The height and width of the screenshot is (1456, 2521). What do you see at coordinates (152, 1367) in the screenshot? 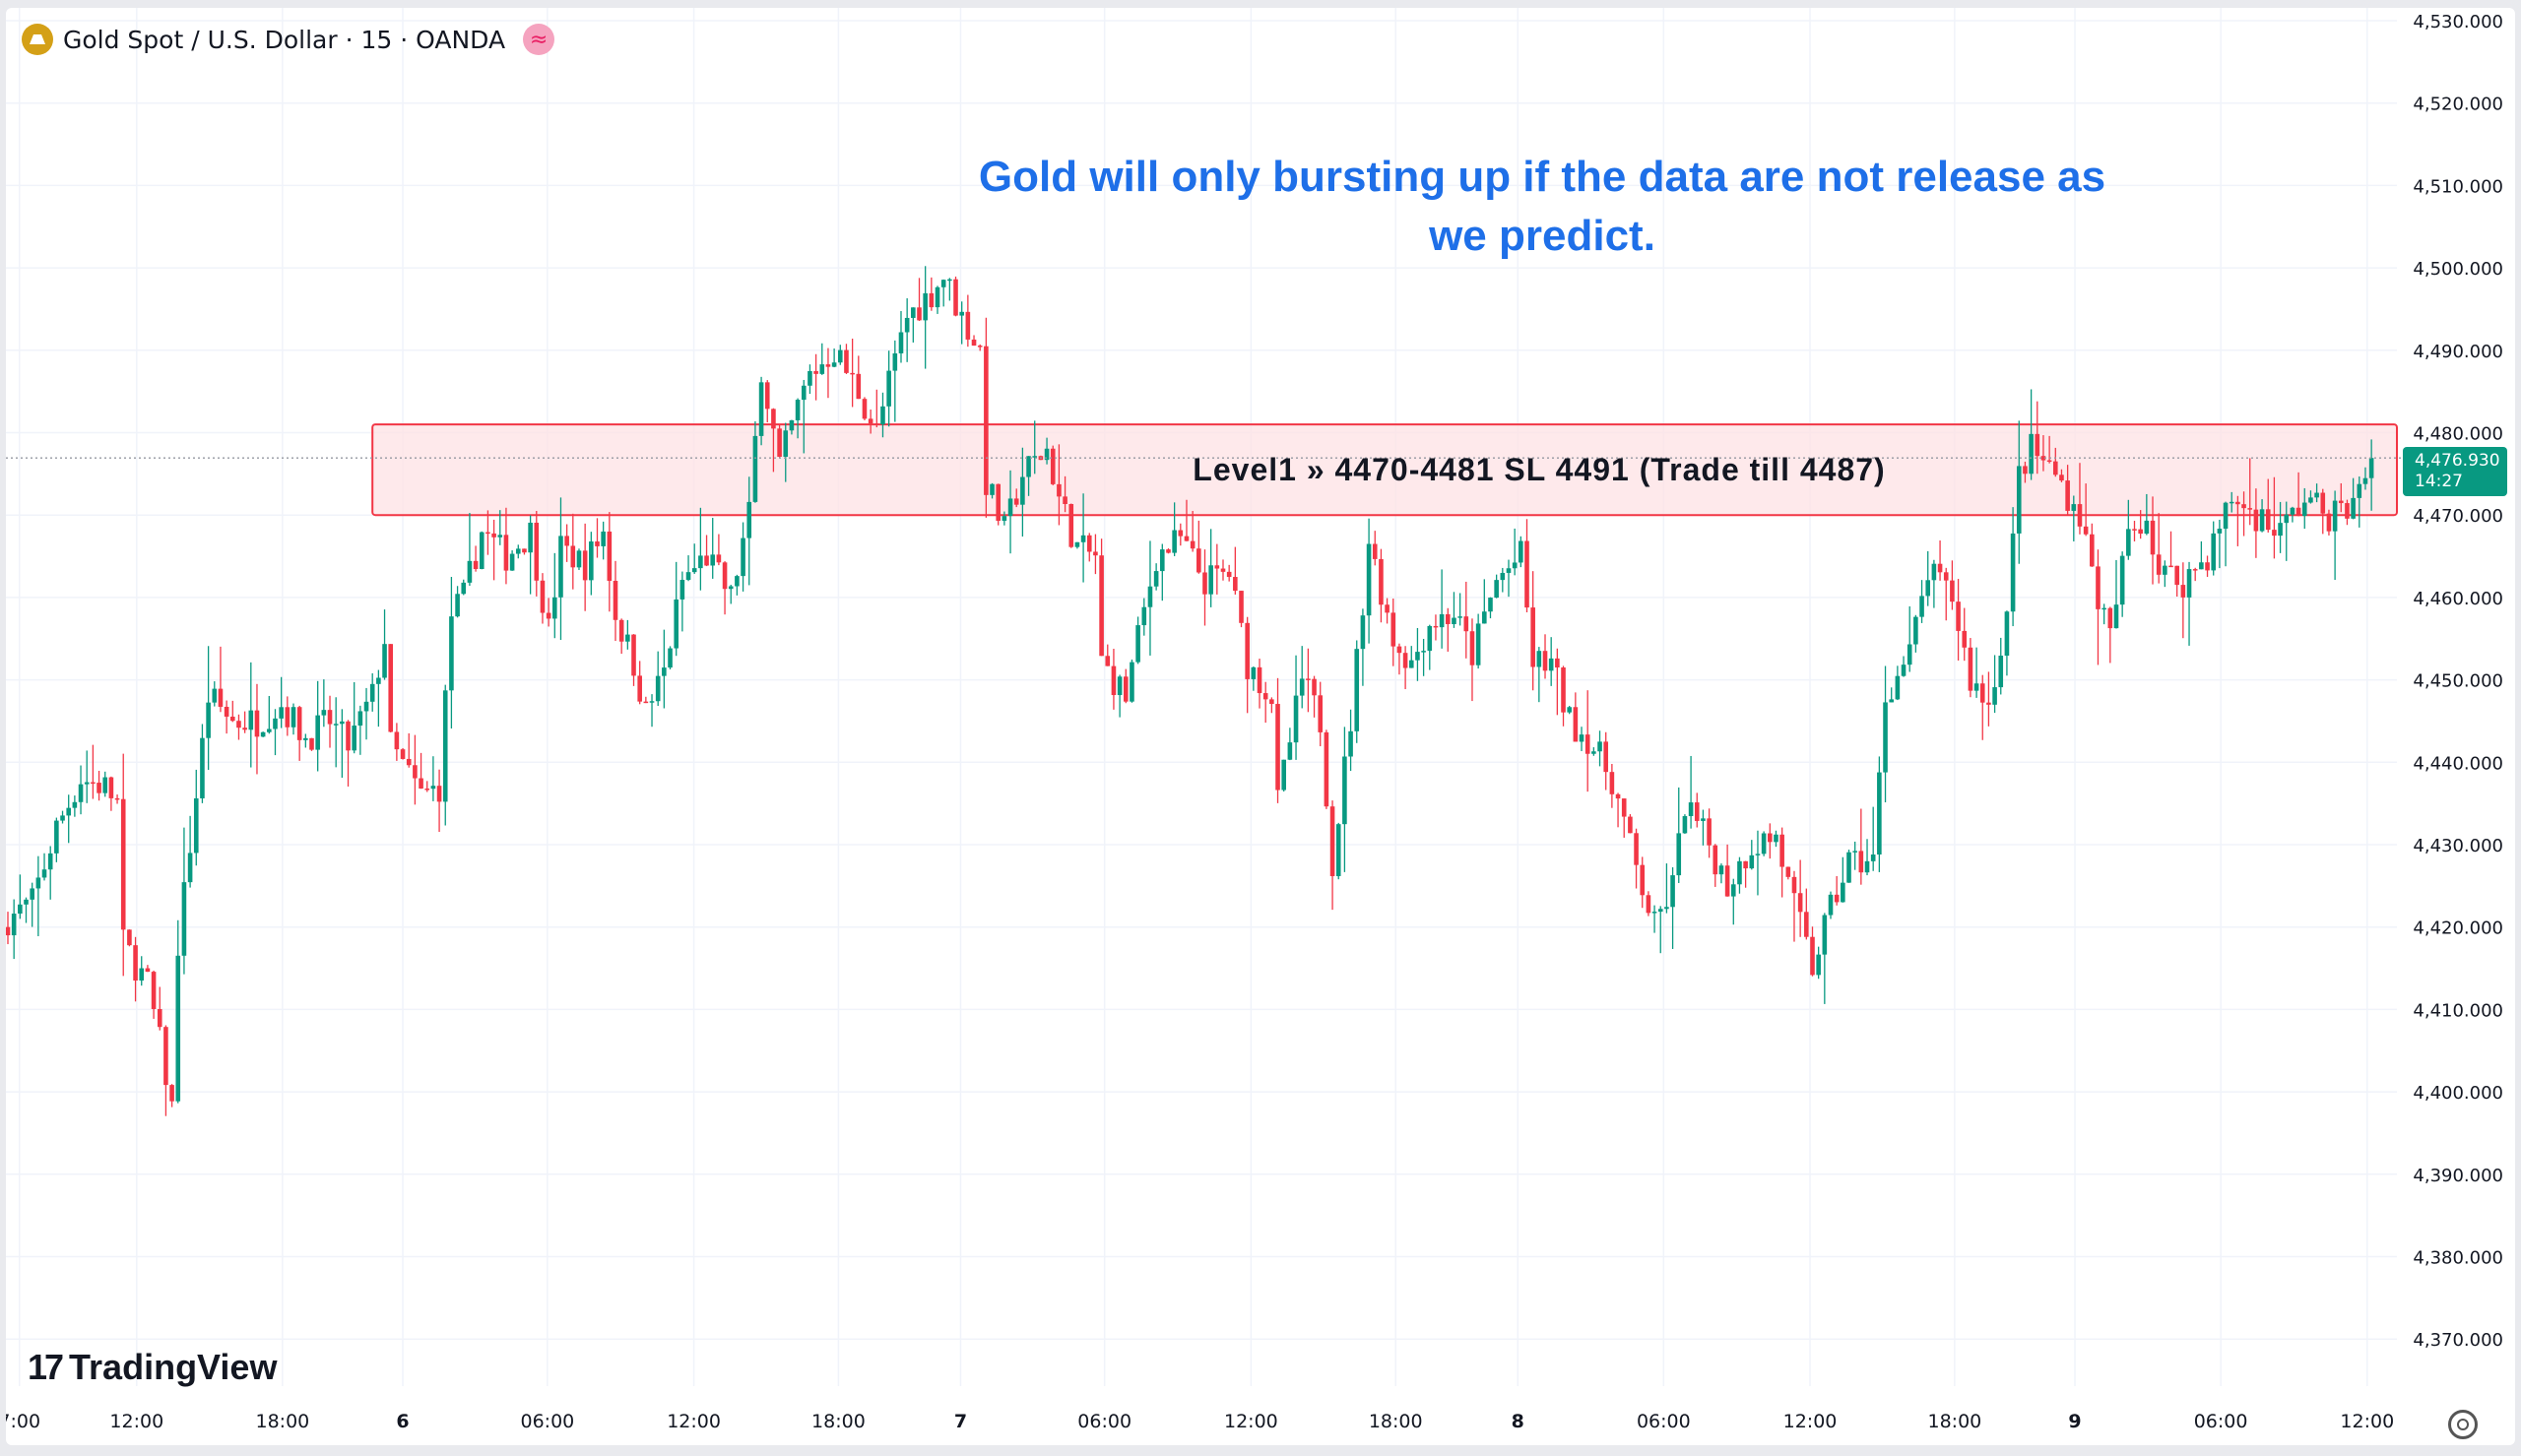
I see `tradingview-logo: 17 TradingView` at bounding box center [152, 1367].